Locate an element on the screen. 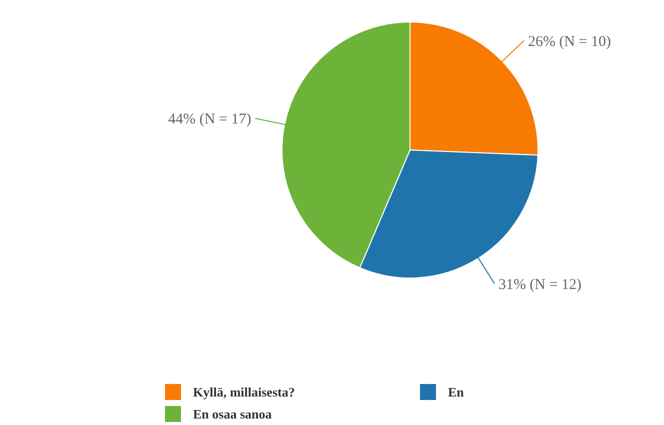 This screenshot has width=664, height=425. legend-label: En osaa sanoa is located at coordinates (232, 414).